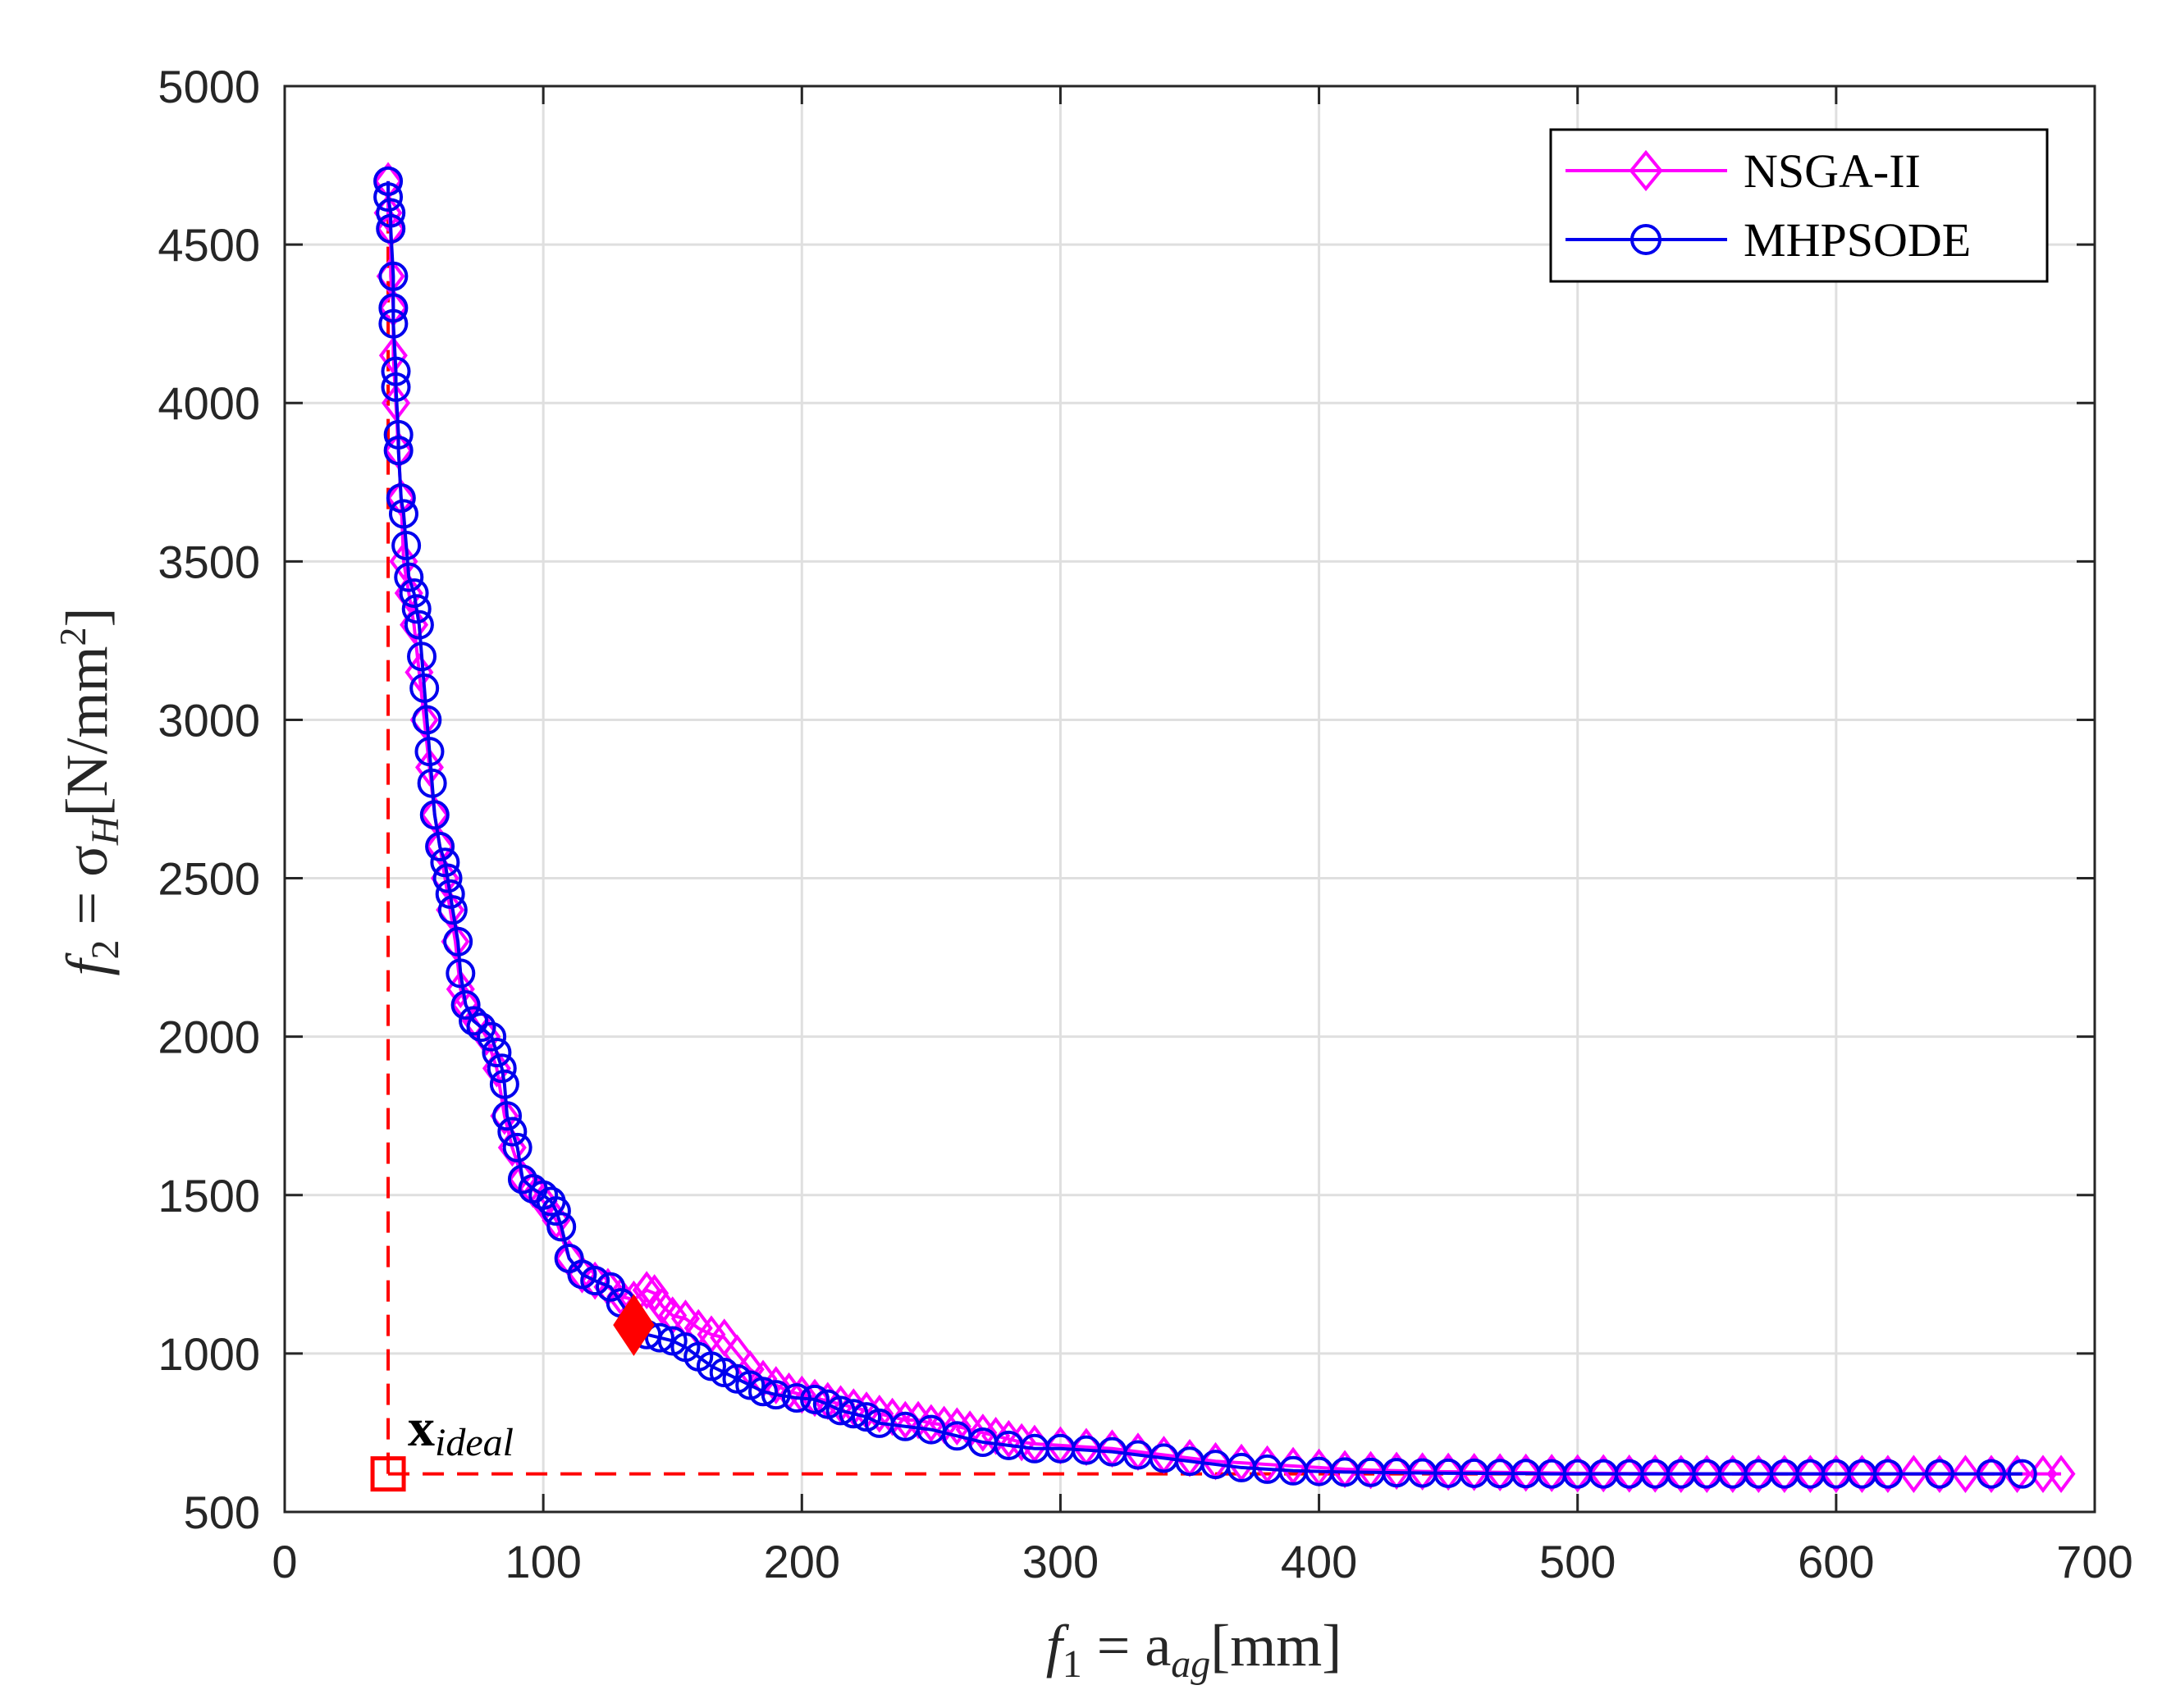  I want to click on x-axis-title: f1 = aag[mm], so click(1194, 1649).